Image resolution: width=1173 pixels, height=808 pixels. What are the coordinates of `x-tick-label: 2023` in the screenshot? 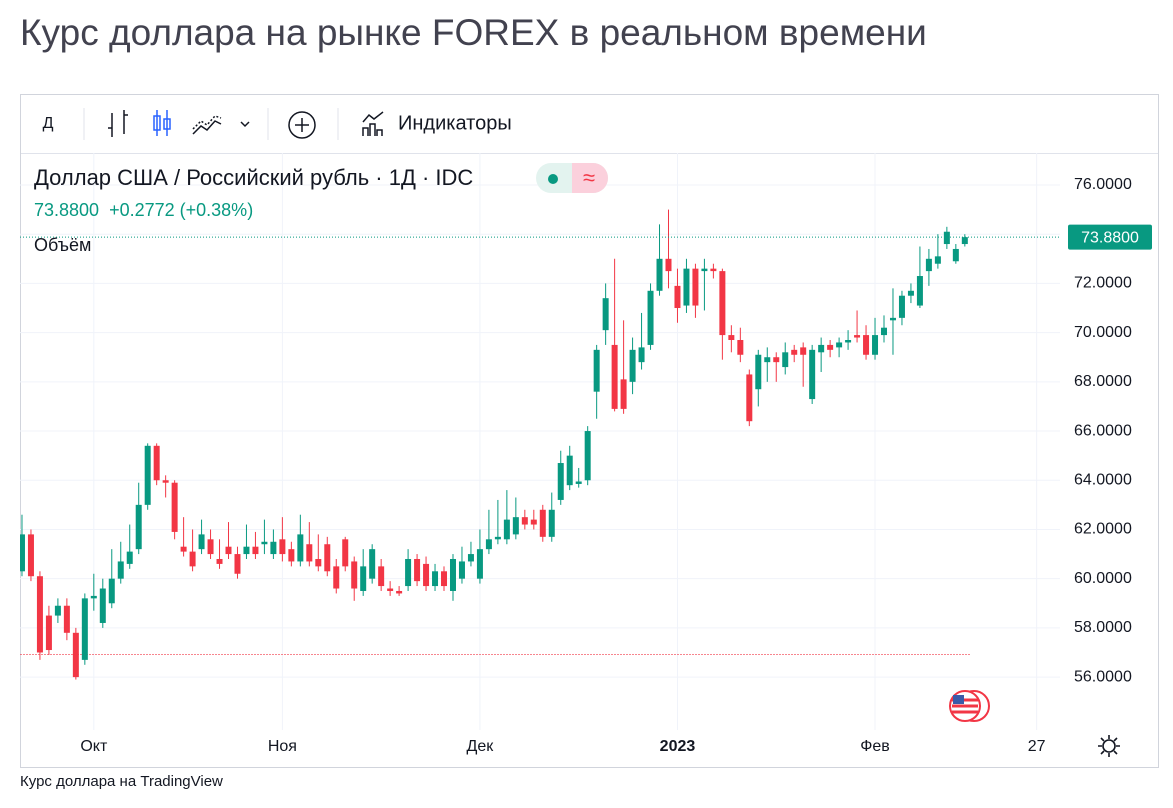 It's located at (678, 746).